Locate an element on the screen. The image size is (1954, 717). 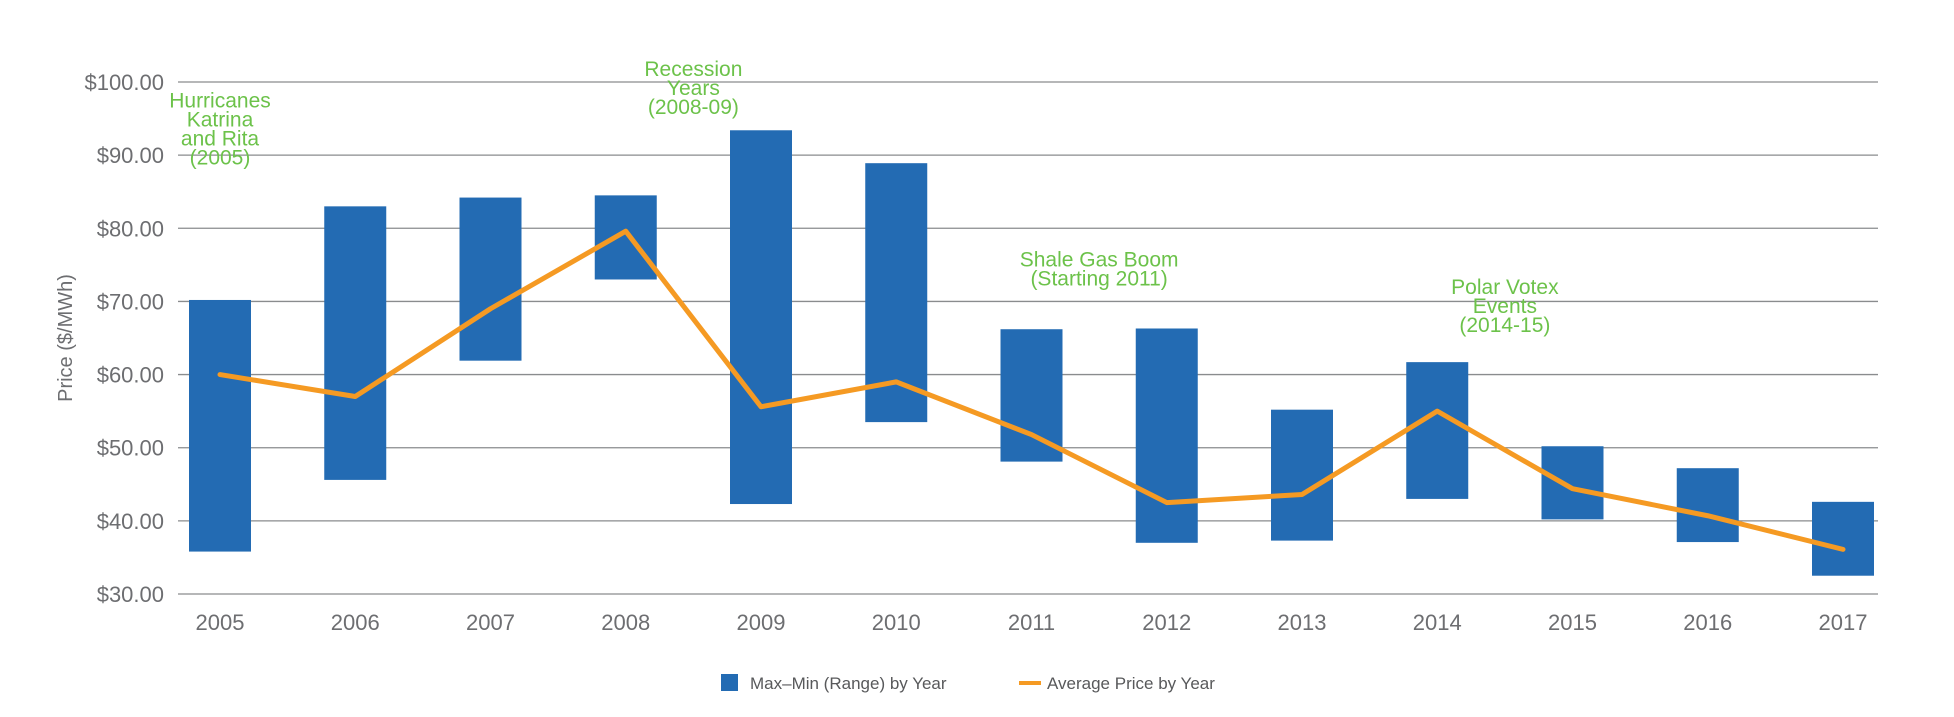
annotation-line: Events is located at coordinates (1505, 306).